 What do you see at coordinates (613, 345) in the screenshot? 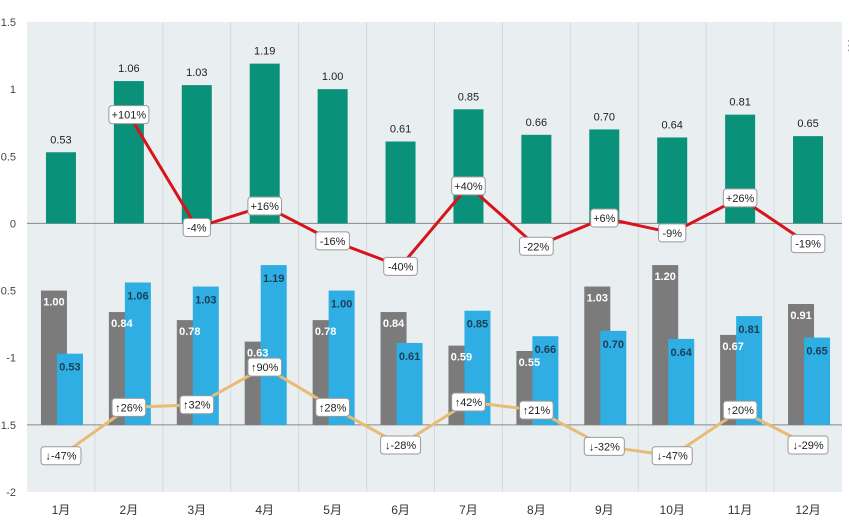
I see `blue-bar-label: 0.70` at bounding box center [613, 345].